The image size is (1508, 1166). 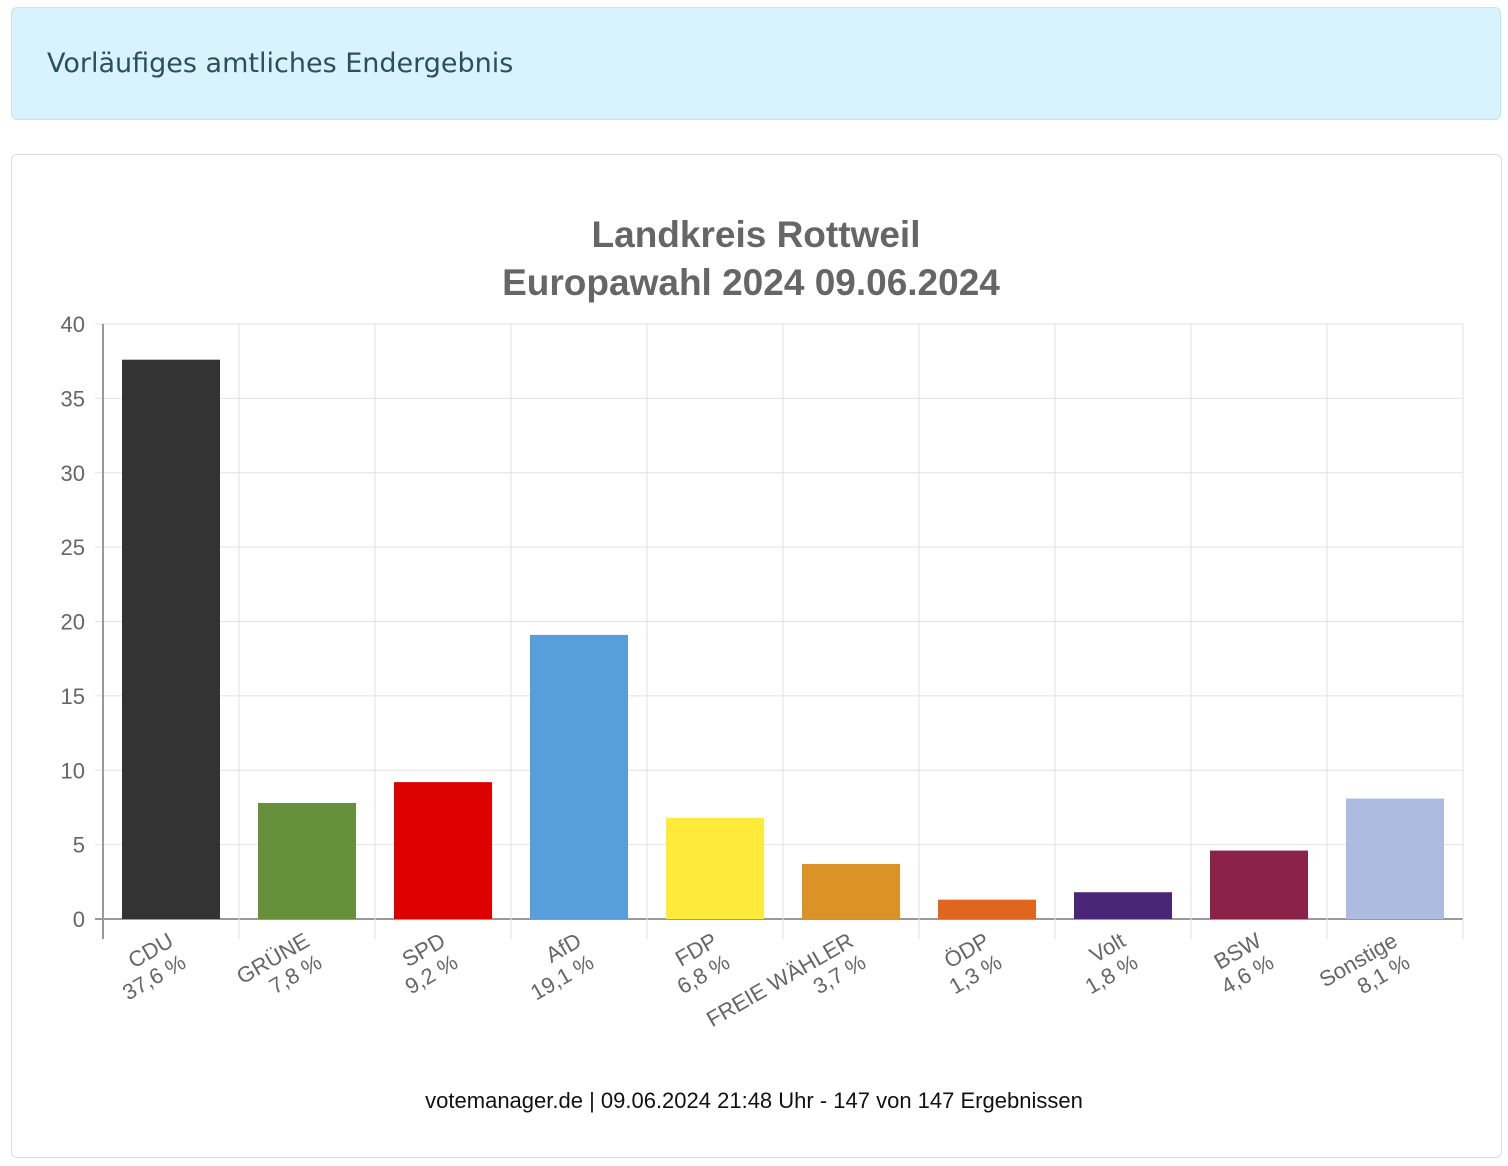 I want to click on bar-volt, so click(x=1123, y=905).